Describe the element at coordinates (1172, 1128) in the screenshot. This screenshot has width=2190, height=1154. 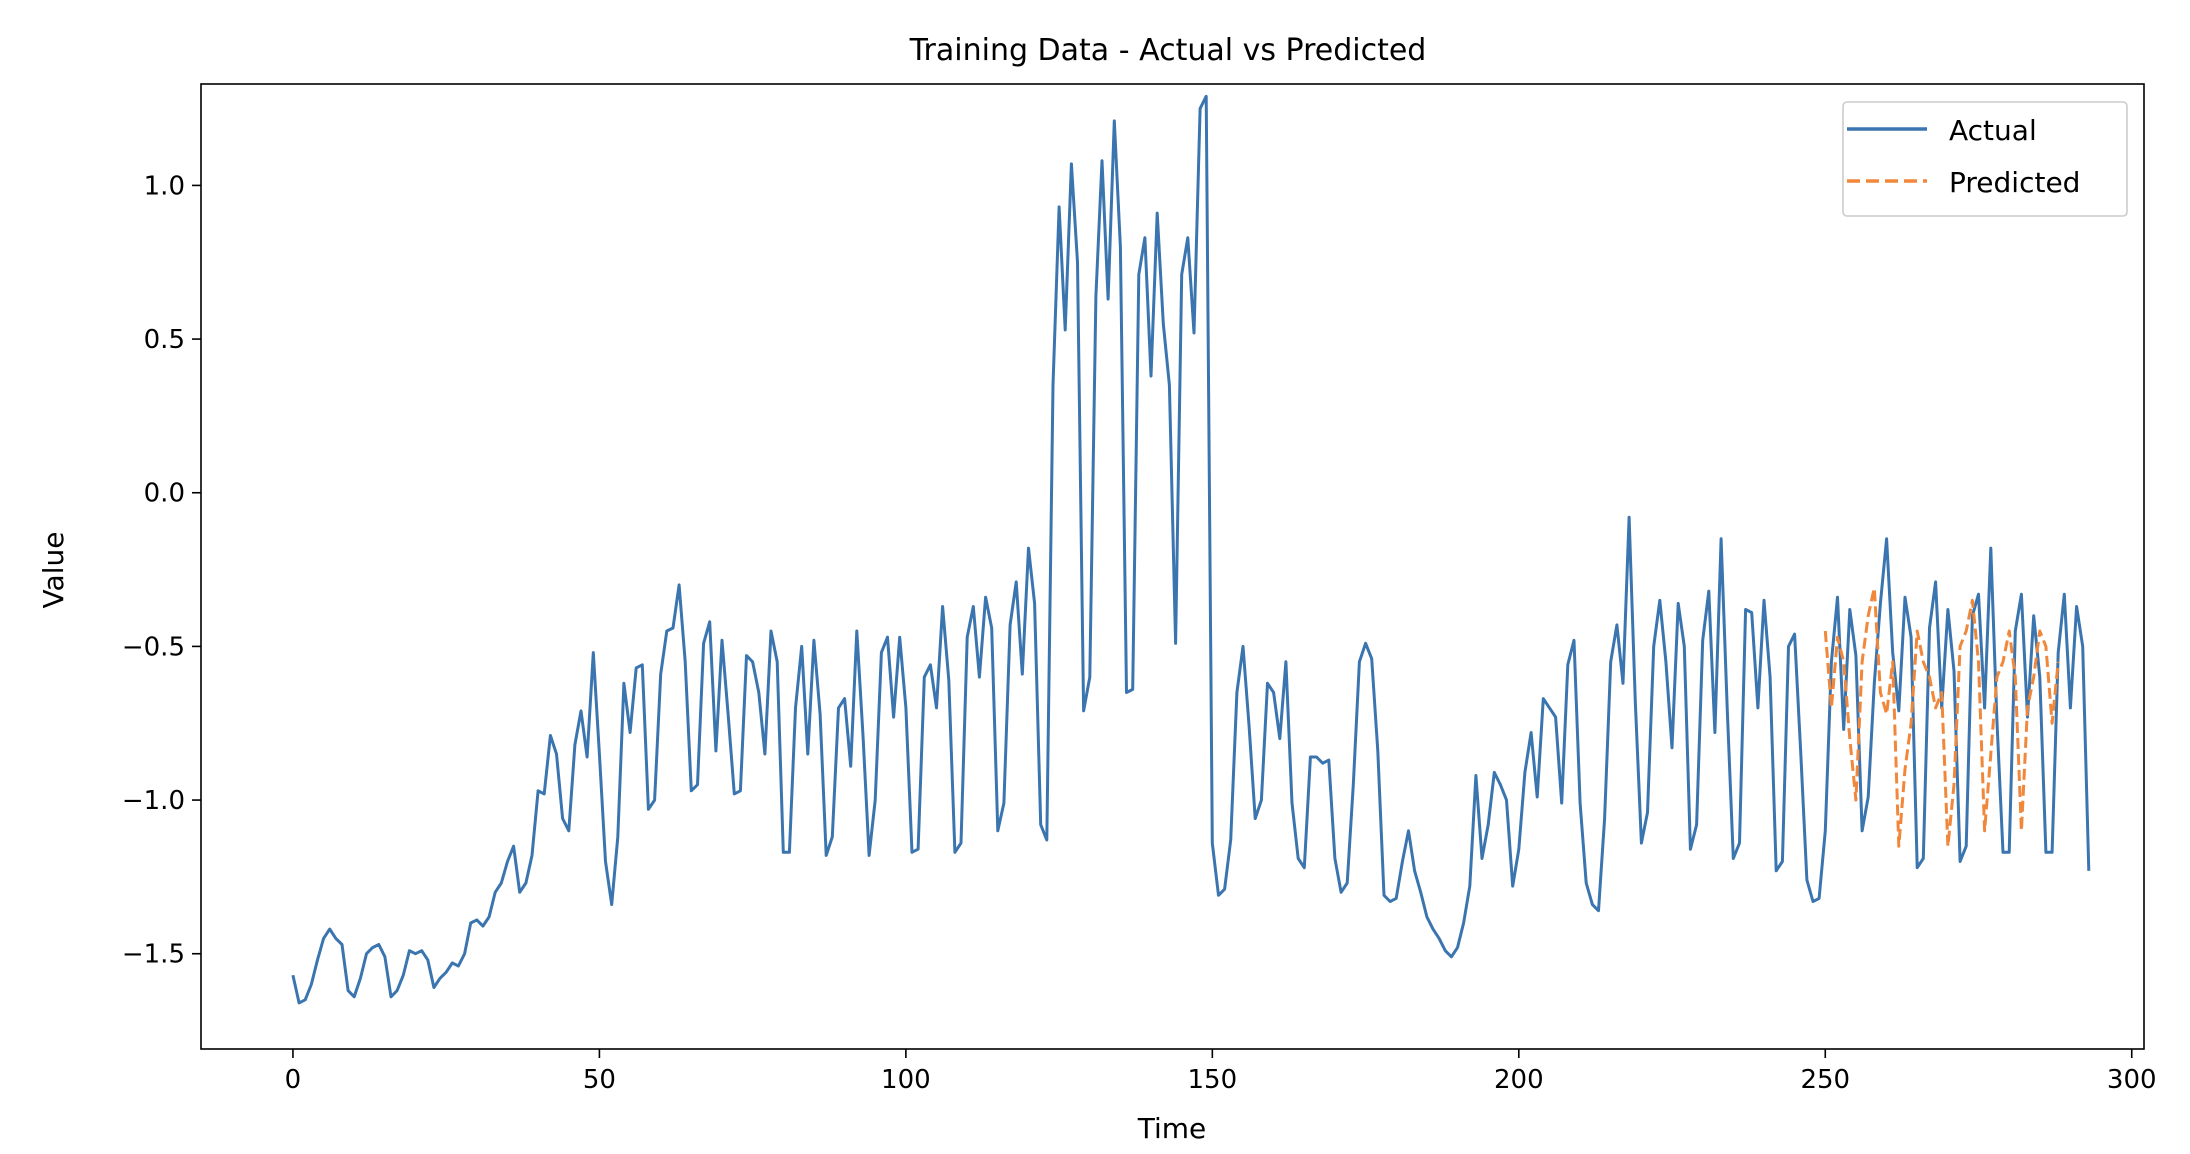
I see `x-axis-label: Time` at that location.